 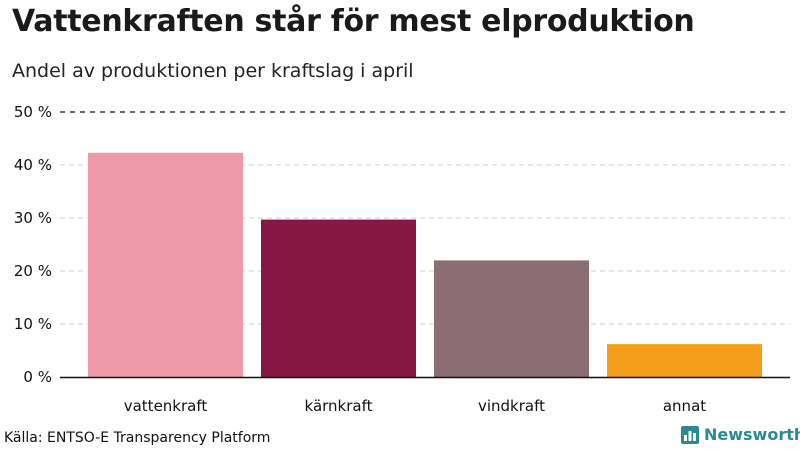 I want to click on bar-vindkraft, so click(x=511, y=318).